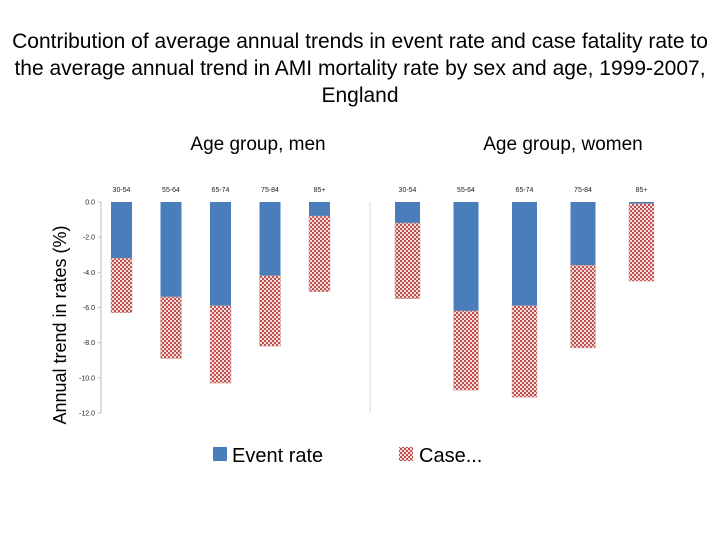  Describe the element at coordinates (90, 203) in the screenshot. I see `y-tick-label: 0.0` at that location.